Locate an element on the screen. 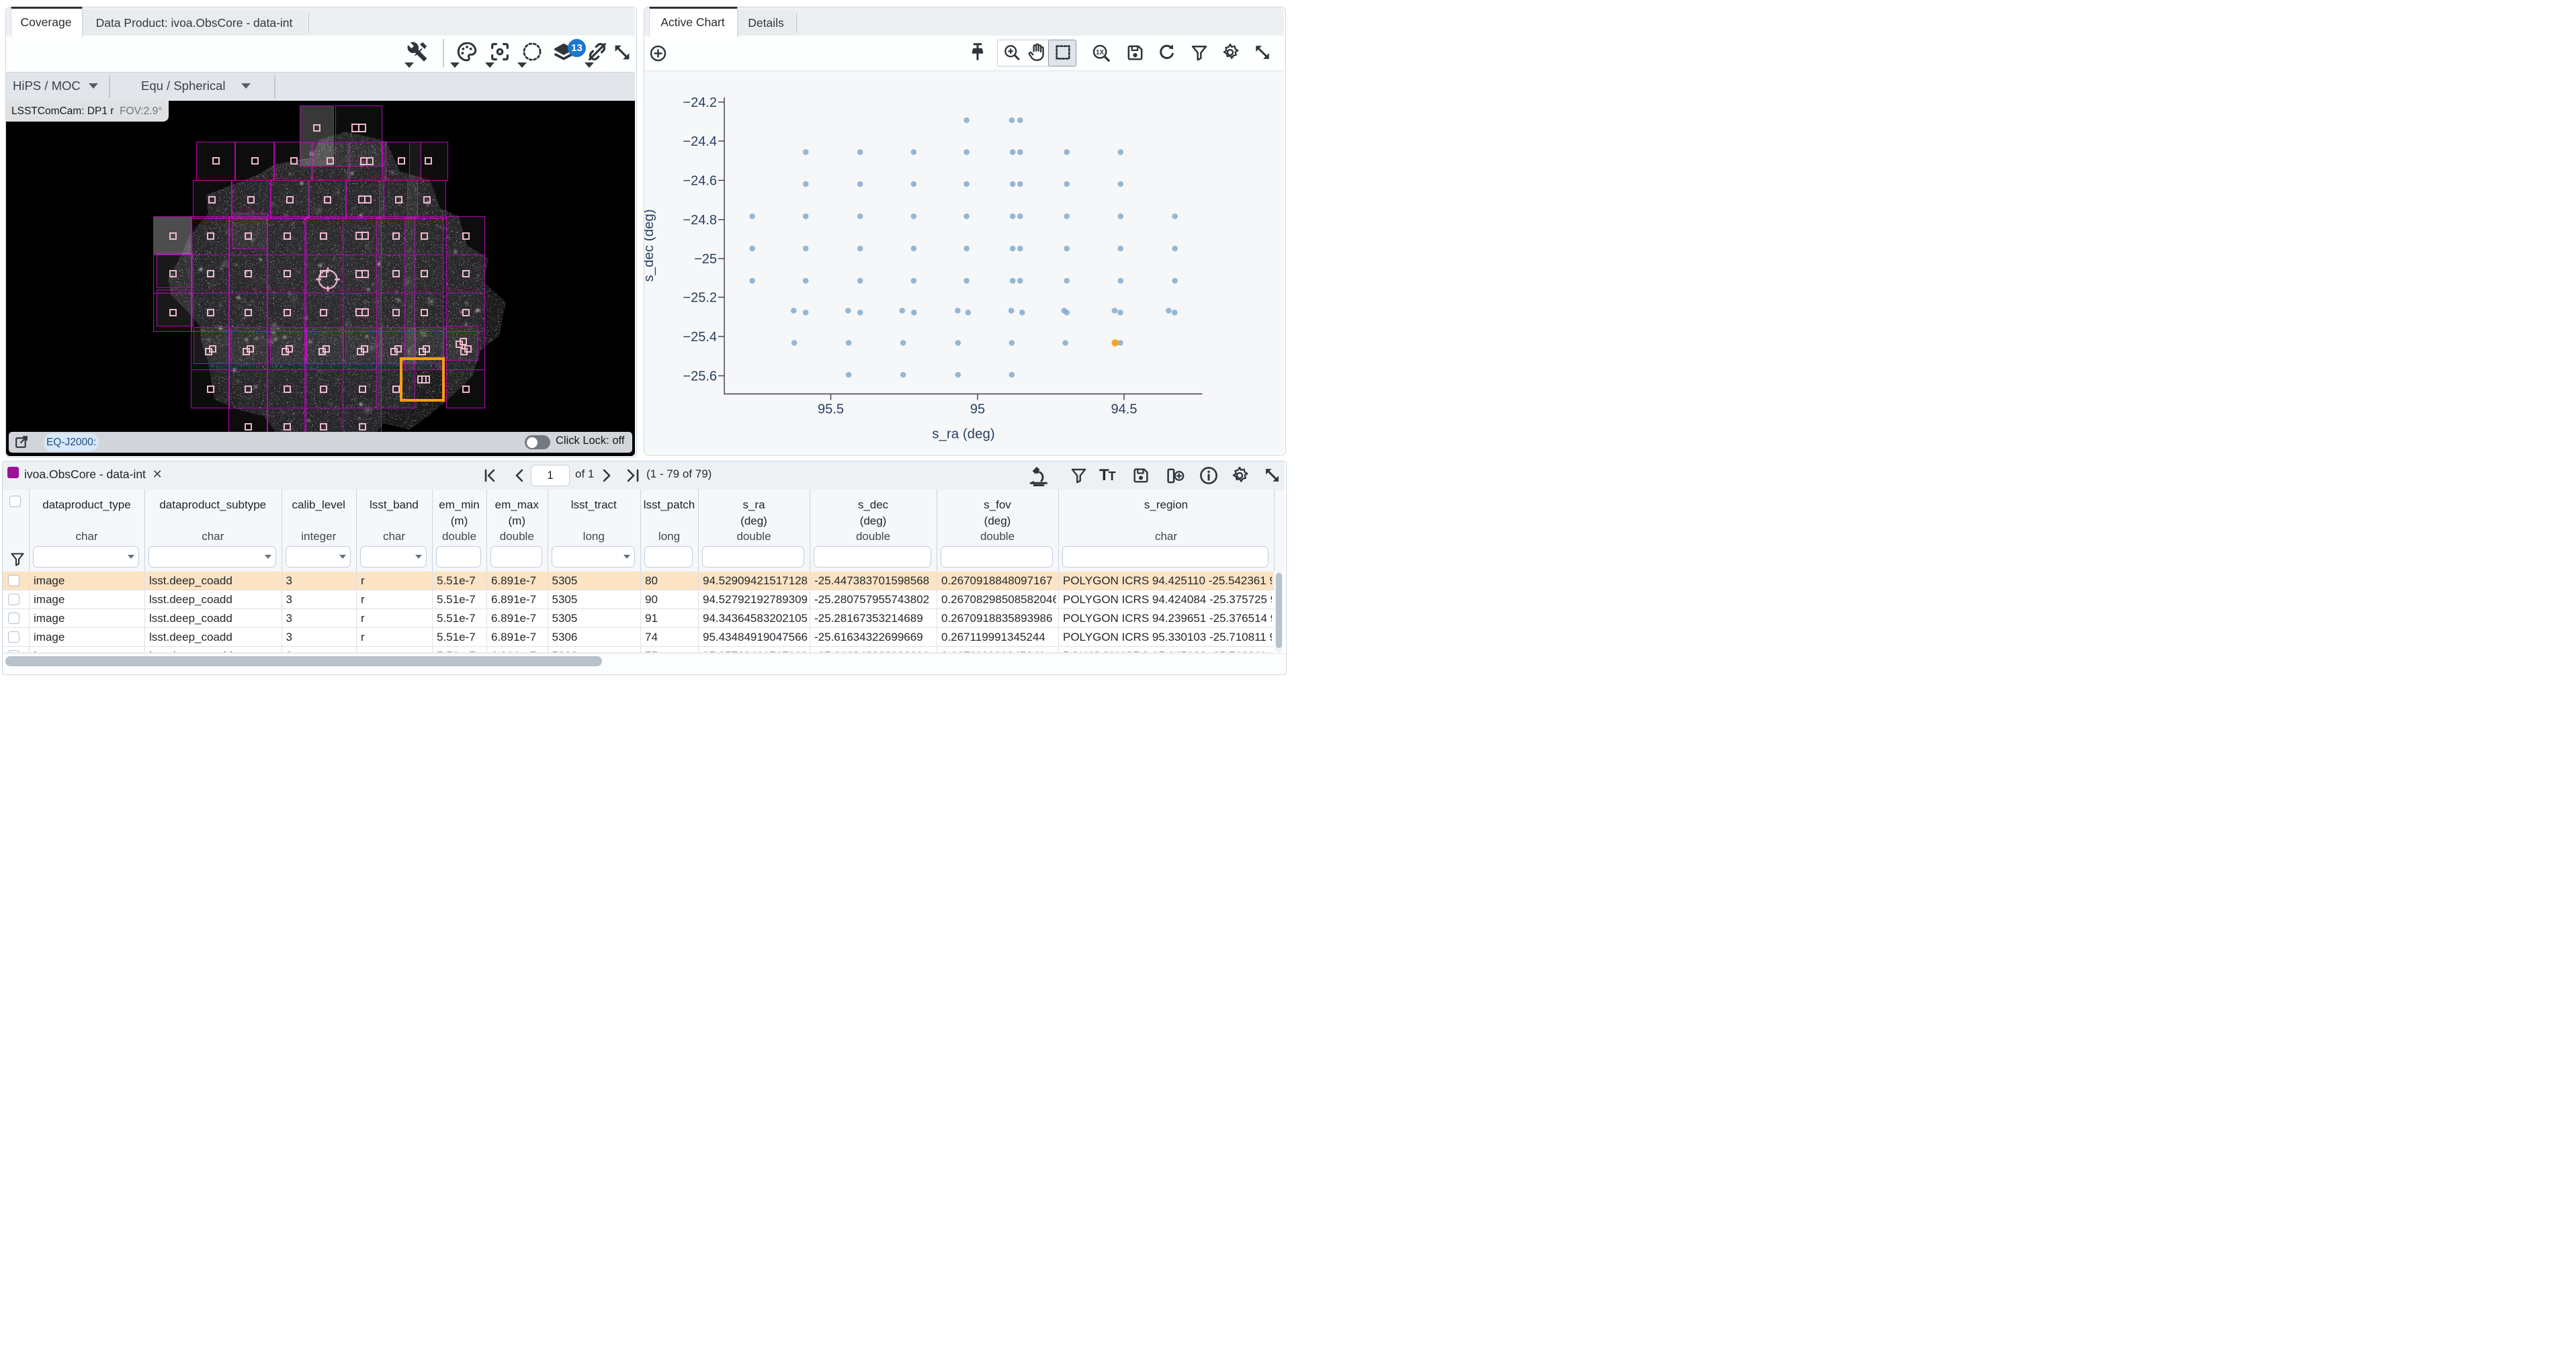 Image resolution: width=2576 pixels, height=1350 pixels. svg-text: −25.2 is located at coordinates (700, 298).